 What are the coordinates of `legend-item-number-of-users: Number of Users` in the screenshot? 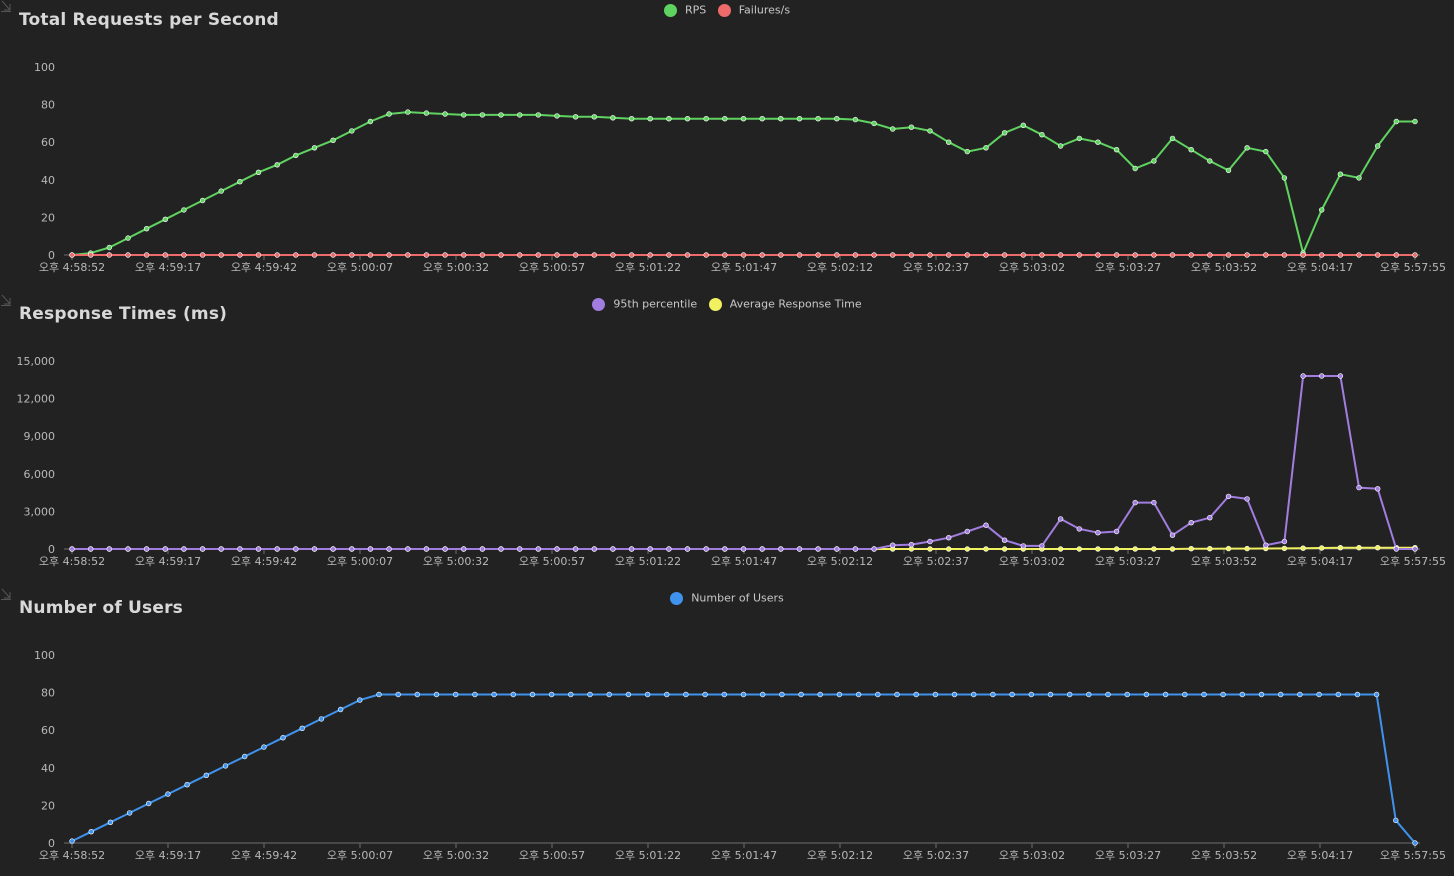 It's located at (727, 598).